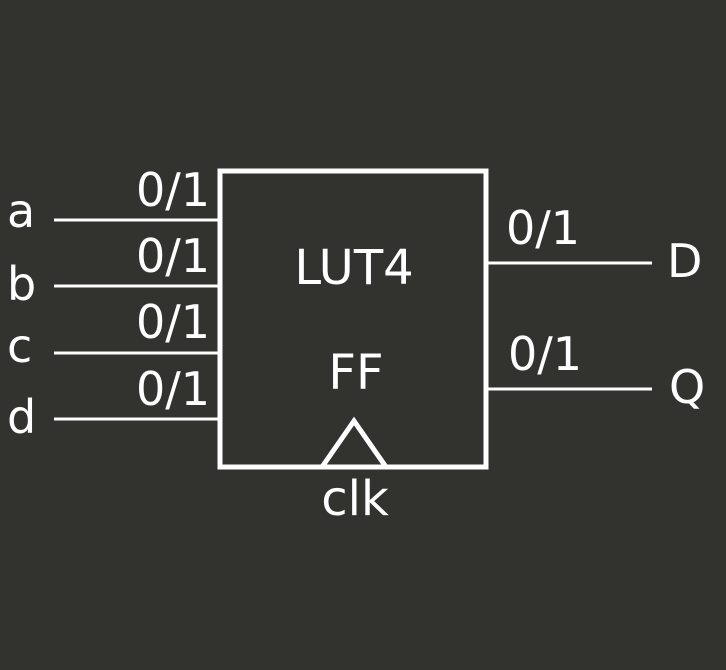  What do you see at coordinates (687, 387) in the screenshot?
I see `output-label-q: Q` at bounding box center [687, 387].